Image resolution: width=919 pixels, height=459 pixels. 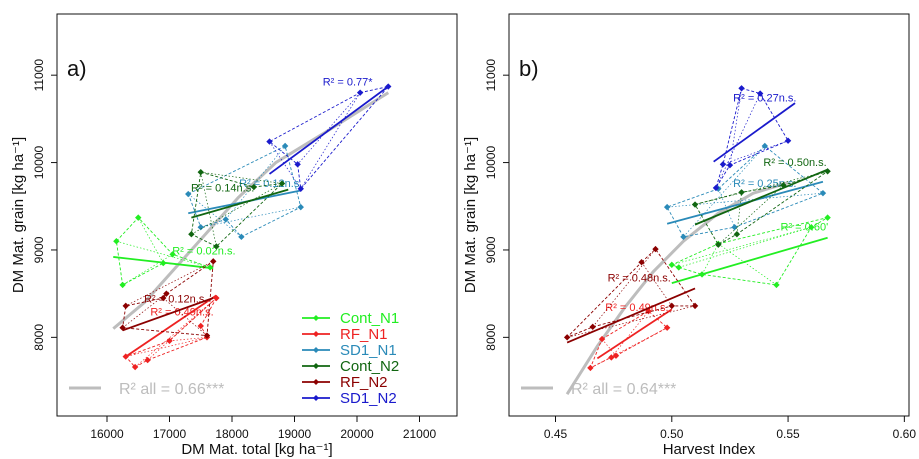 I want to click on x-tick-label: 21000, so click(x=420, y=434).